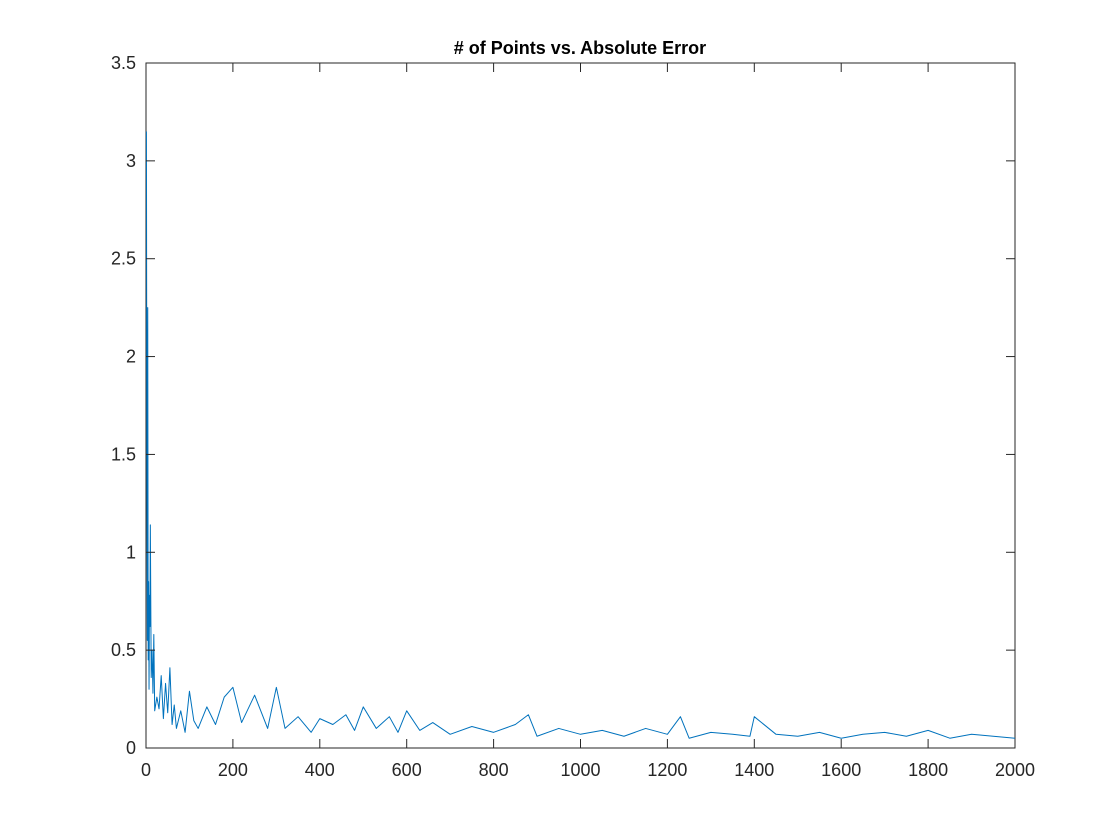 Image resolution: width=1120 pixels, height=840 pixels. What do you see at coordinates (754, 770) in the screenshot?
I see `x-tick-label: 1400` at bounding box center [754, 770].